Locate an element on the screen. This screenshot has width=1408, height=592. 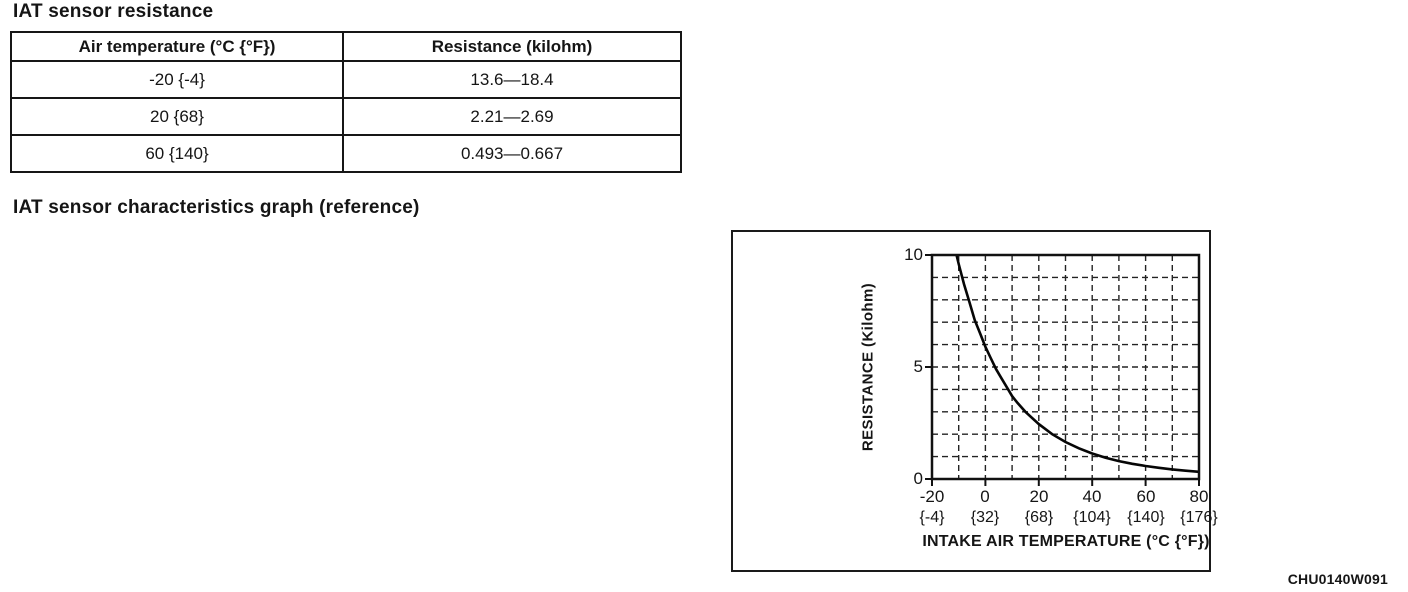
cell-temperature: -20 {-4} is located at coordinates (177, 79).